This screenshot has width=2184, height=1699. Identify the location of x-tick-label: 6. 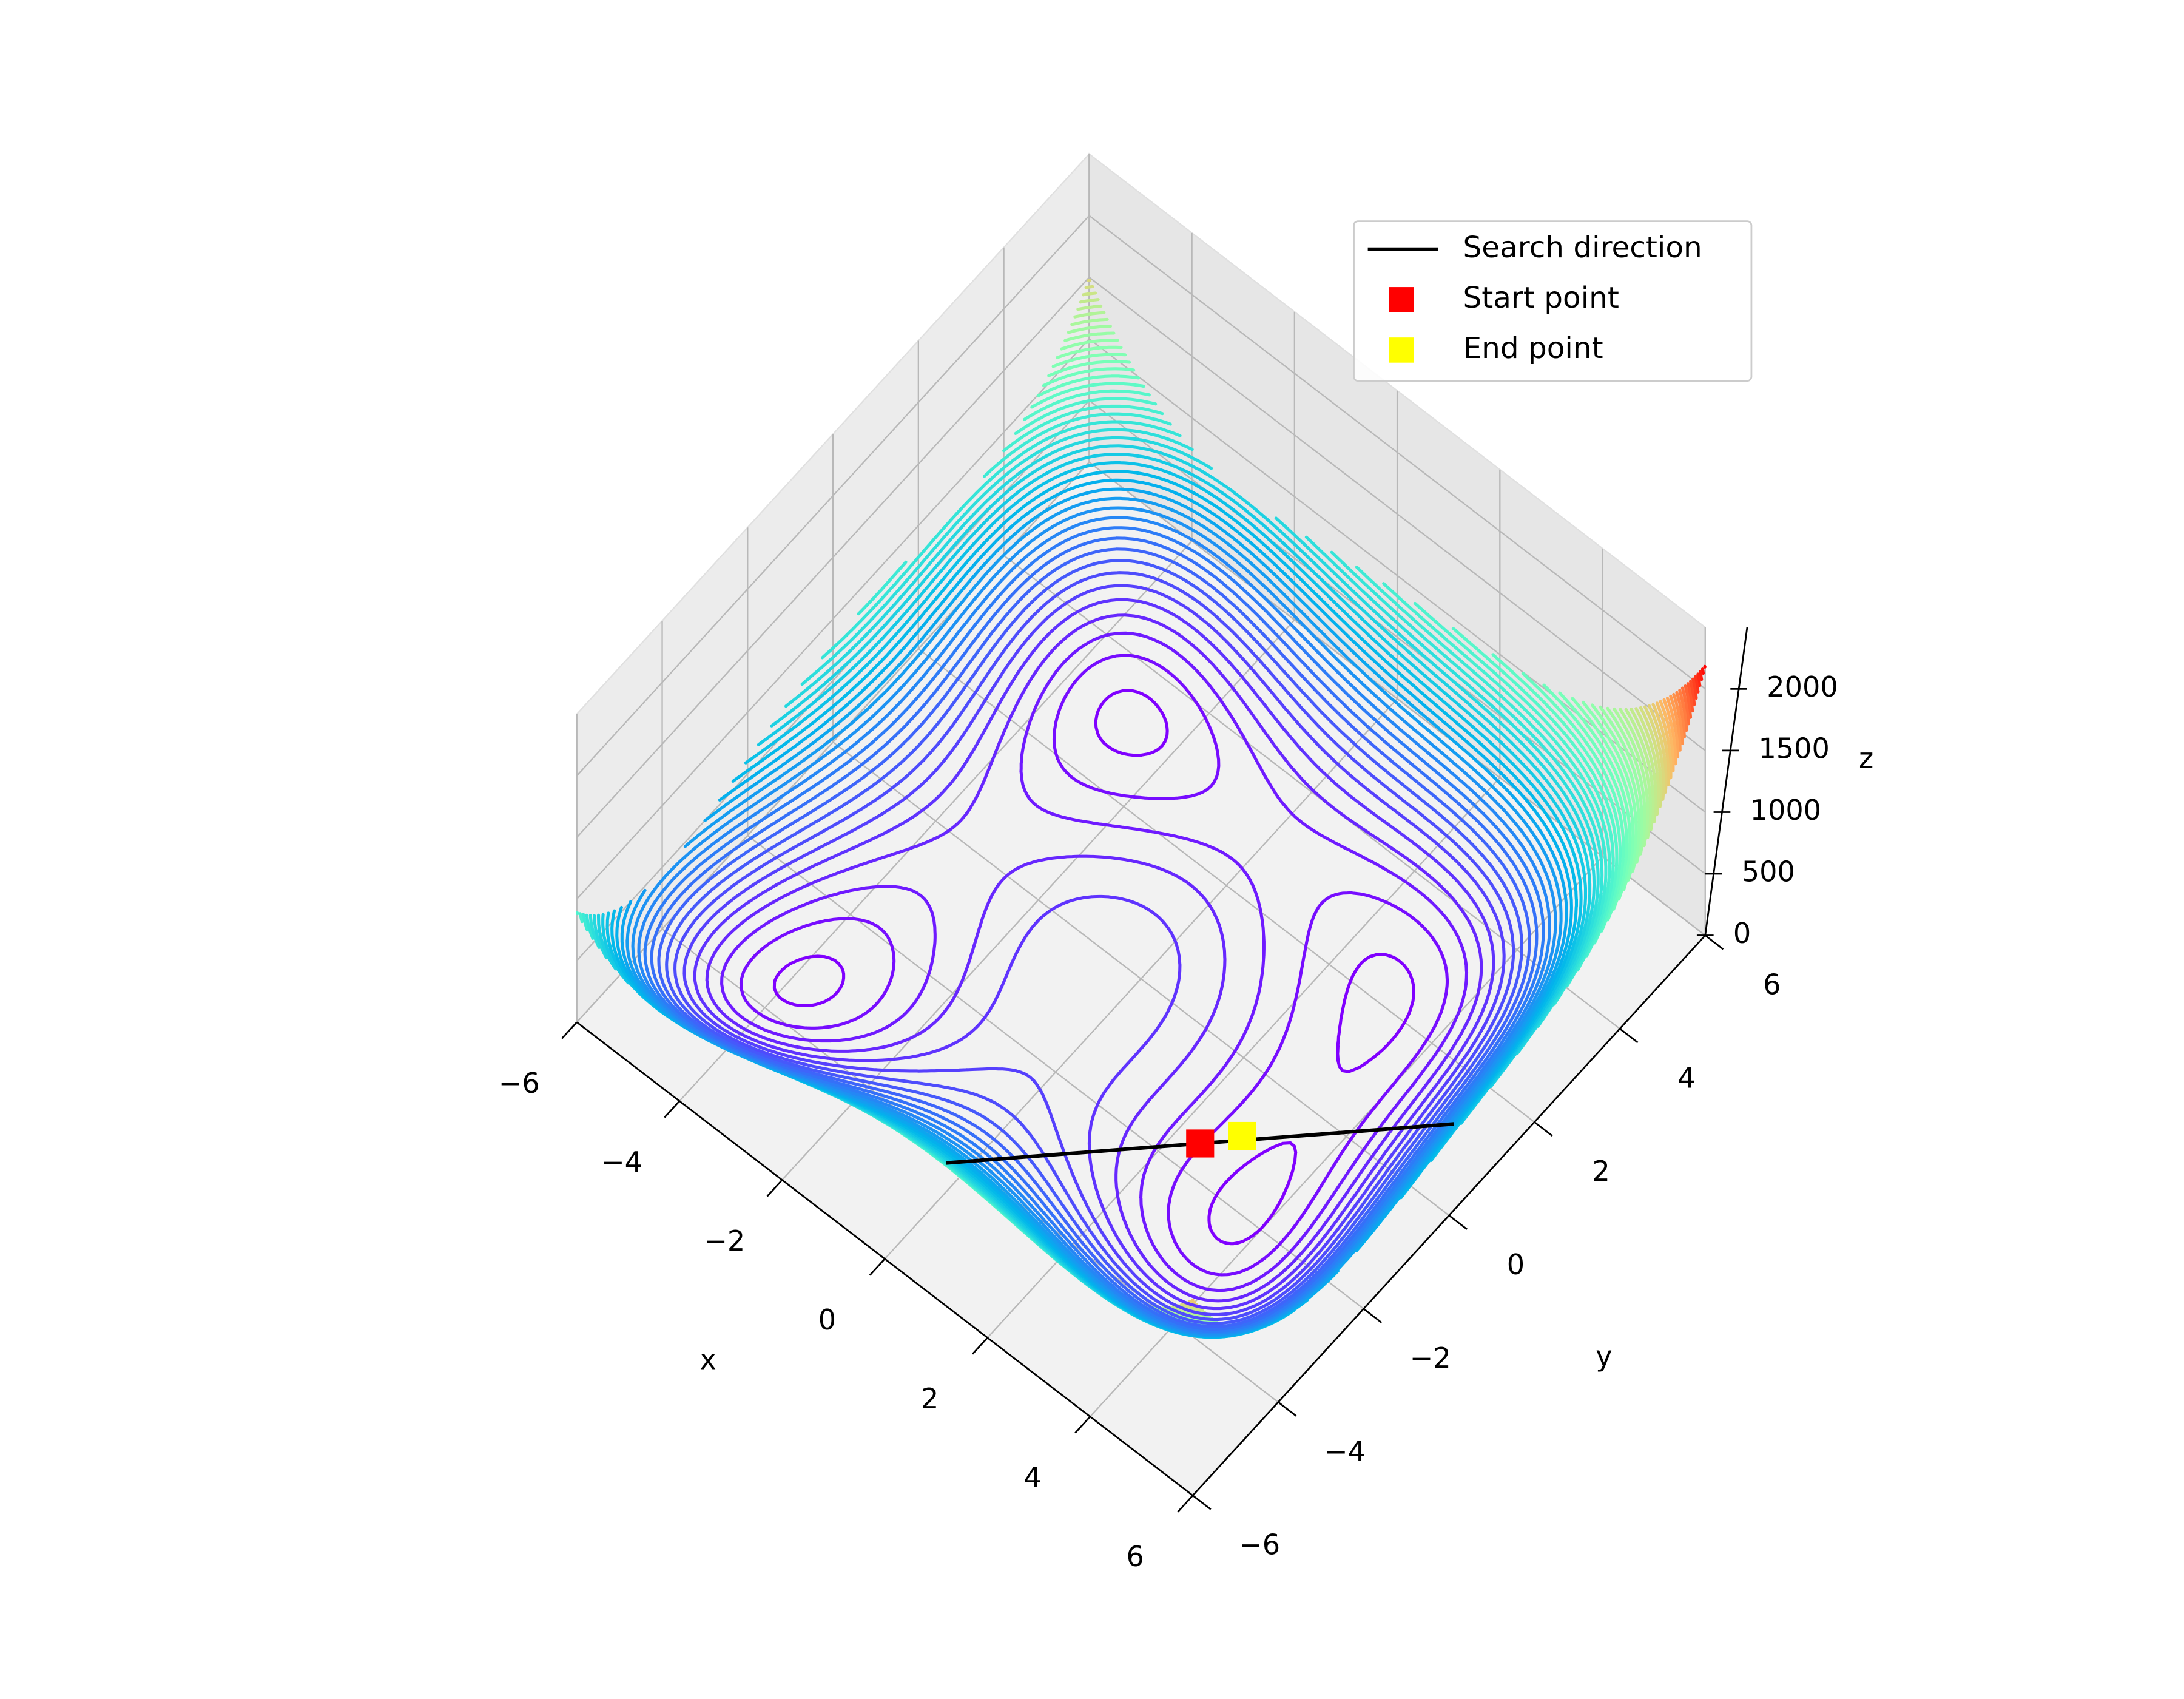
(1135, 1556).